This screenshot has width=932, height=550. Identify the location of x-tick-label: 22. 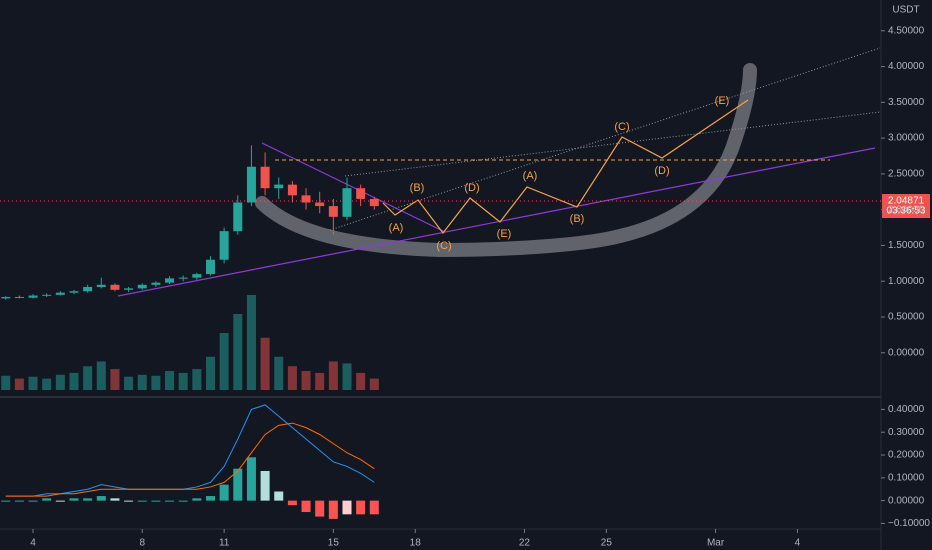
(525, 543).